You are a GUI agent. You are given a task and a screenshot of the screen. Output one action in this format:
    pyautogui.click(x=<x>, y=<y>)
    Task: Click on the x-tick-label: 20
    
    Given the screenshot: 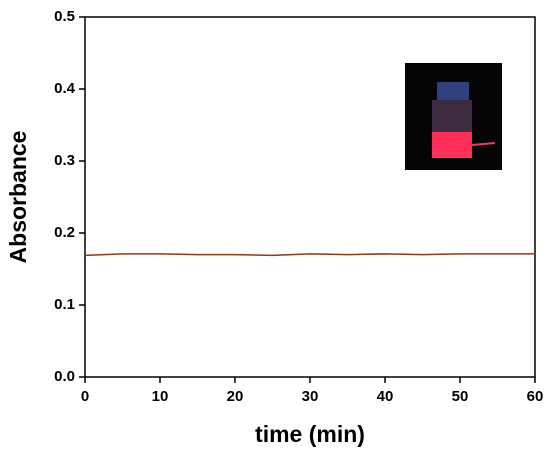 What is the action you would take?
    pyautogui.click(x=235, y=396)
    